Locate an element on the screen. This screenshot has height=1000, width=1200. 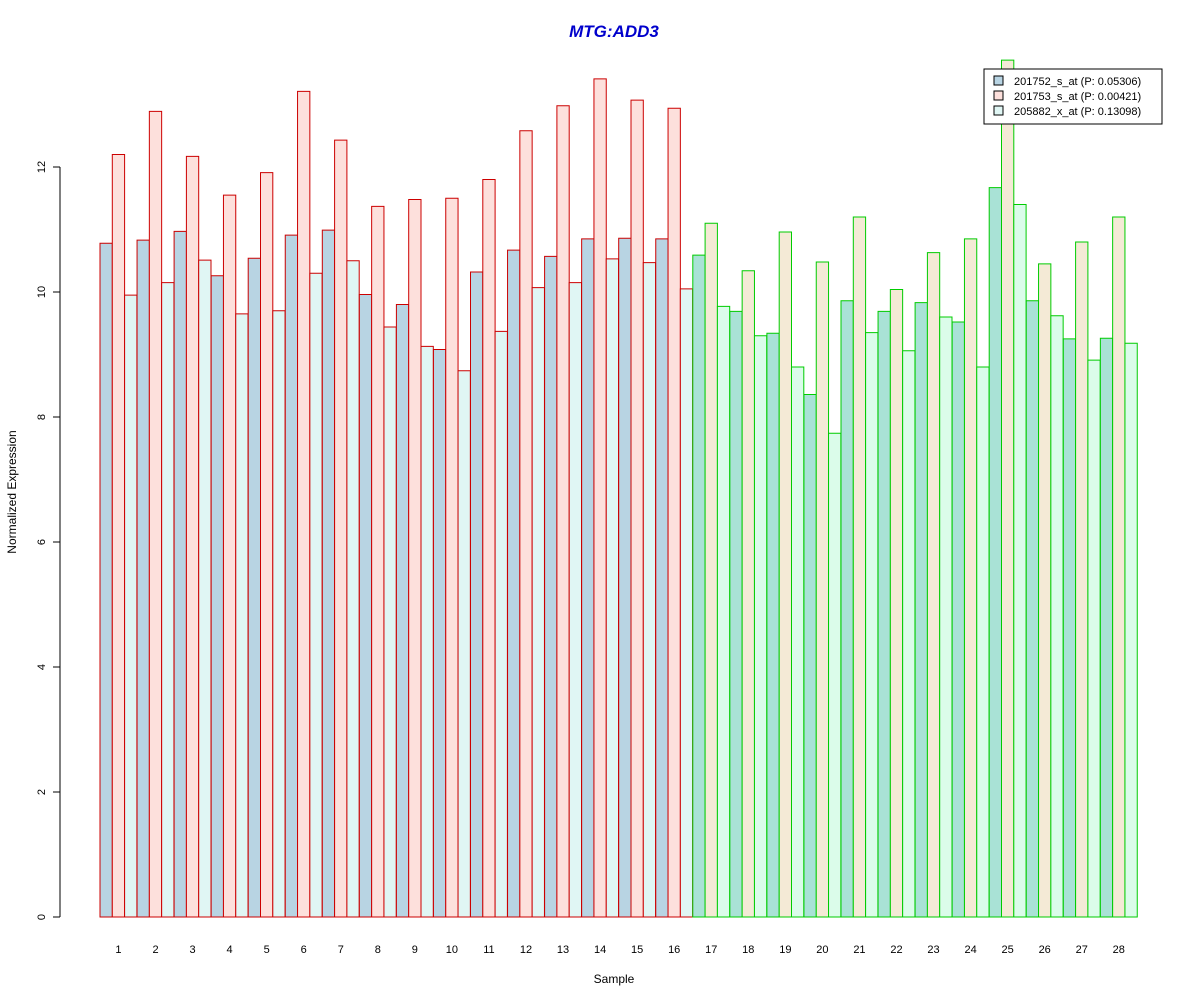
x-tick-label: 17 is located at coordinates (711, 950).